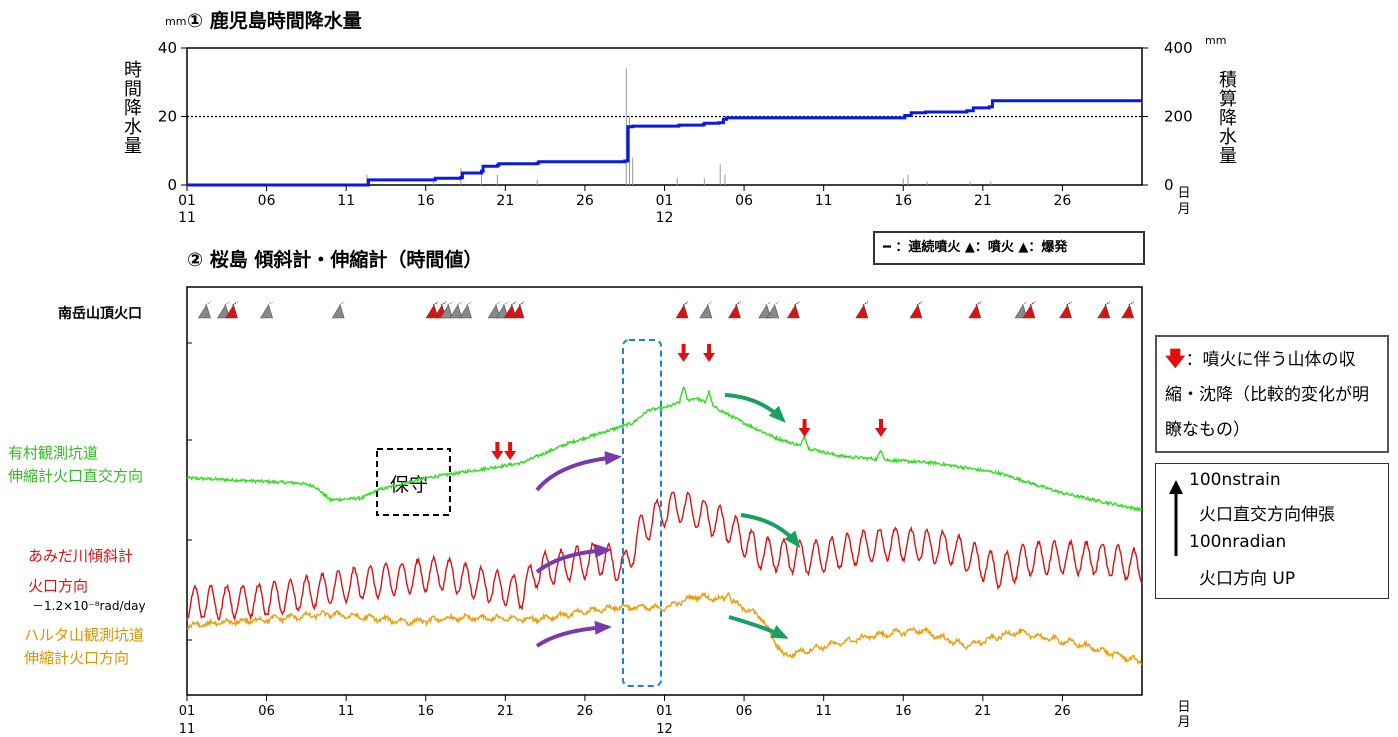  Describe the element at coordinates (1267, 515) in the screenshot. I see `scale-strain-dir: 火口直交方向伸張` at that location.